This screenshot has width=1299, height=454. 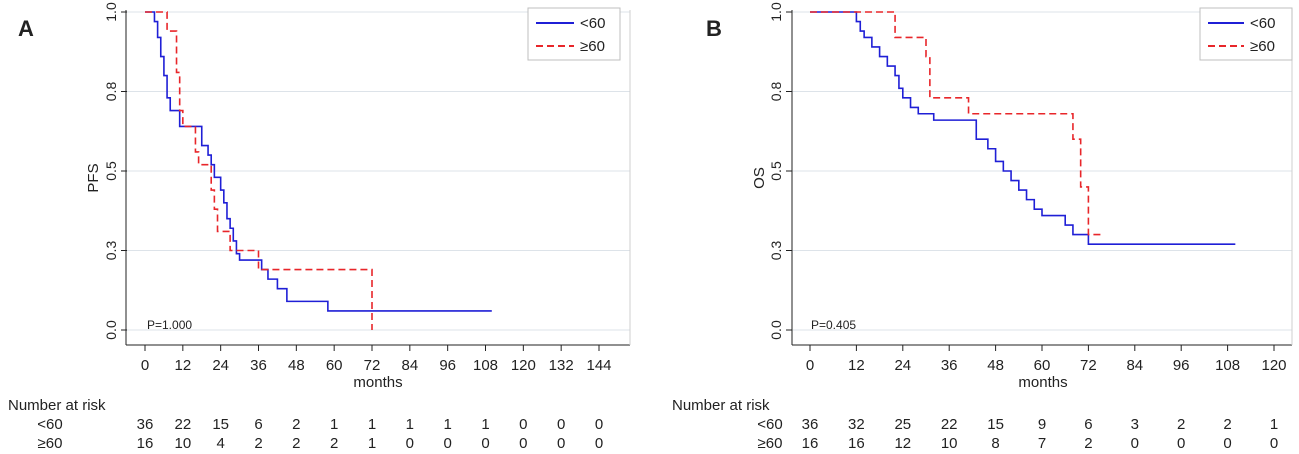 What do you see at coordinates (902, 424) in the screenshot?
I see `risk-cell: 25` at bounding box center [902, 424].